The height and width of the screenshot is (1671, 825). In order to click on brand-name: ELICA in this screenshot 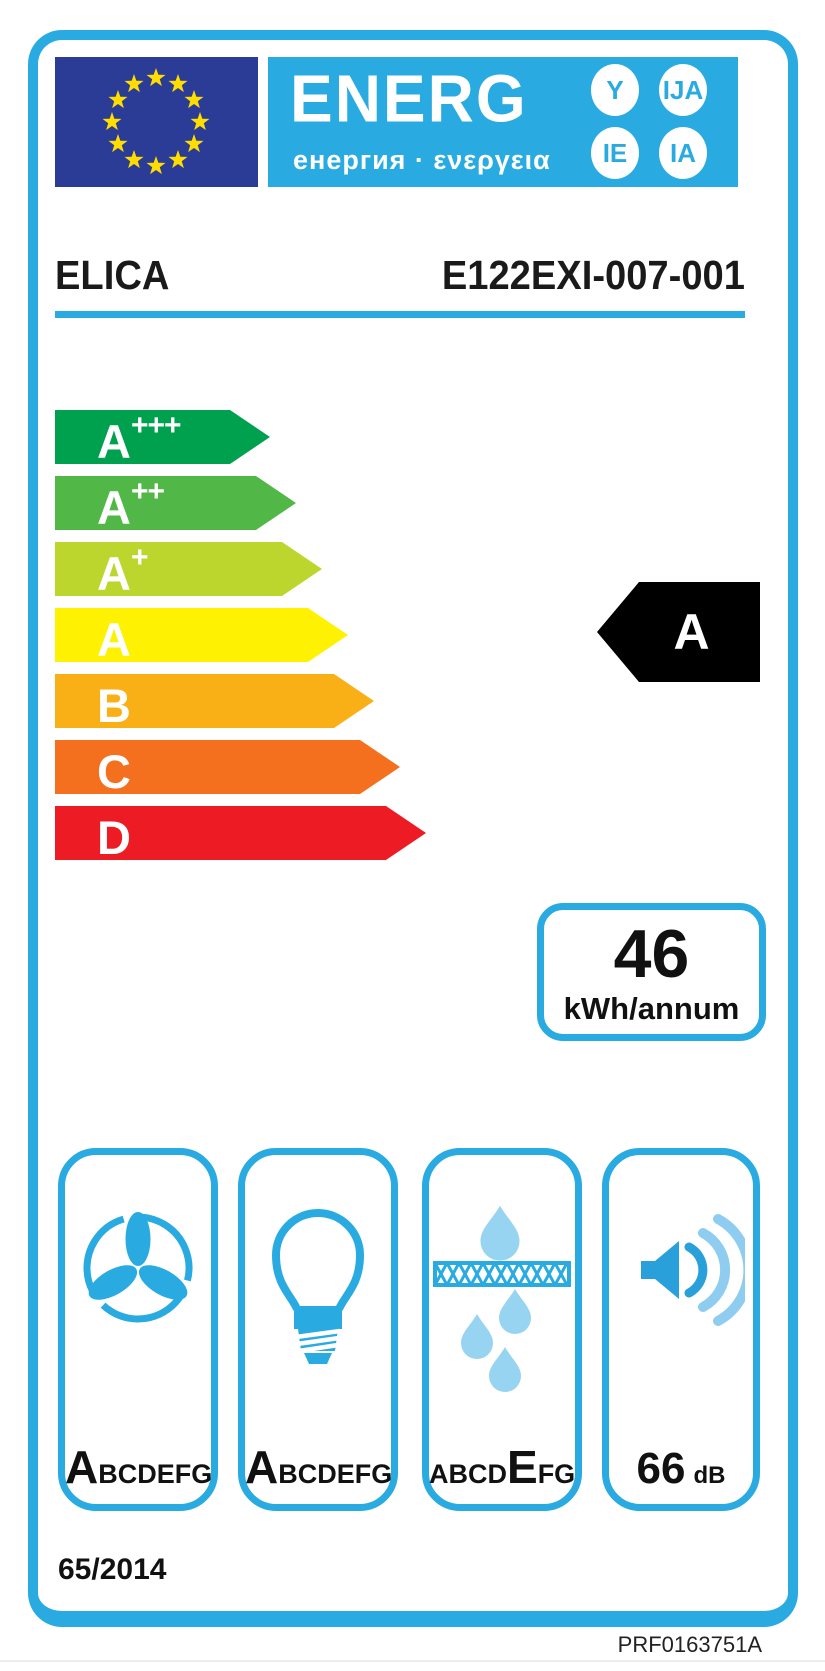, I will do `click(112, 275)`.